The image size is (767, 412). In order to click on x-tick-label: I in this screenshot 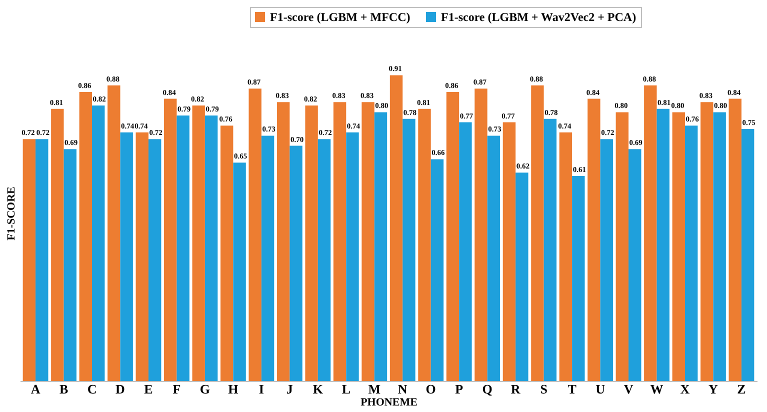, I will do `click(261, 389)`.